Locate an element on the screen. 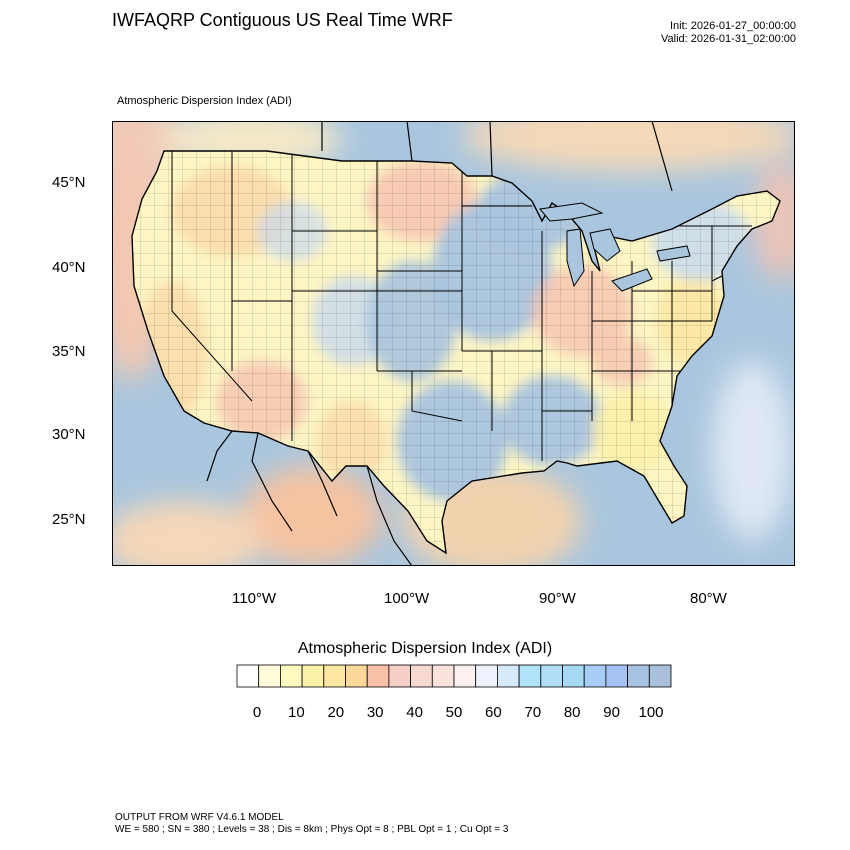  valid-time: Valid: 2026-01-31_02:00:00 is located at coordinates (728, 39).